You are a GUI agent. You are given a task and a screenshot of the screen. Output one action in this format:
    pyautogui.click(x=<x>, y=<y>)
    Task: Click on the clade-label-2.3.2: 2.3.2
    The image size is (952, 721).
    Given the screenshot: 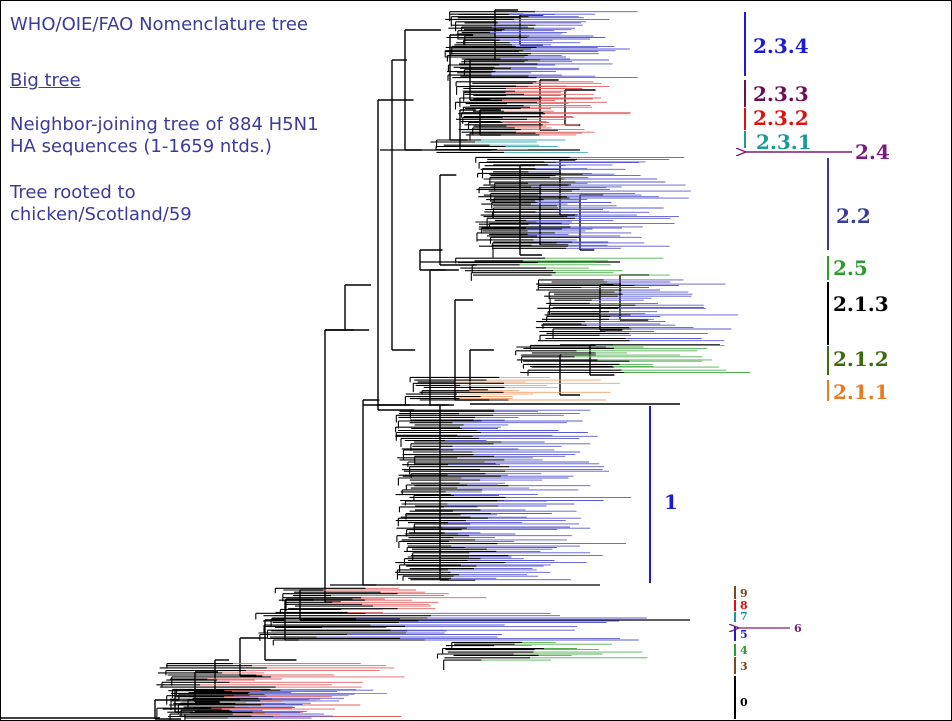 What is the action you would take?
    pyautogui.click(x=781, y=118)
    